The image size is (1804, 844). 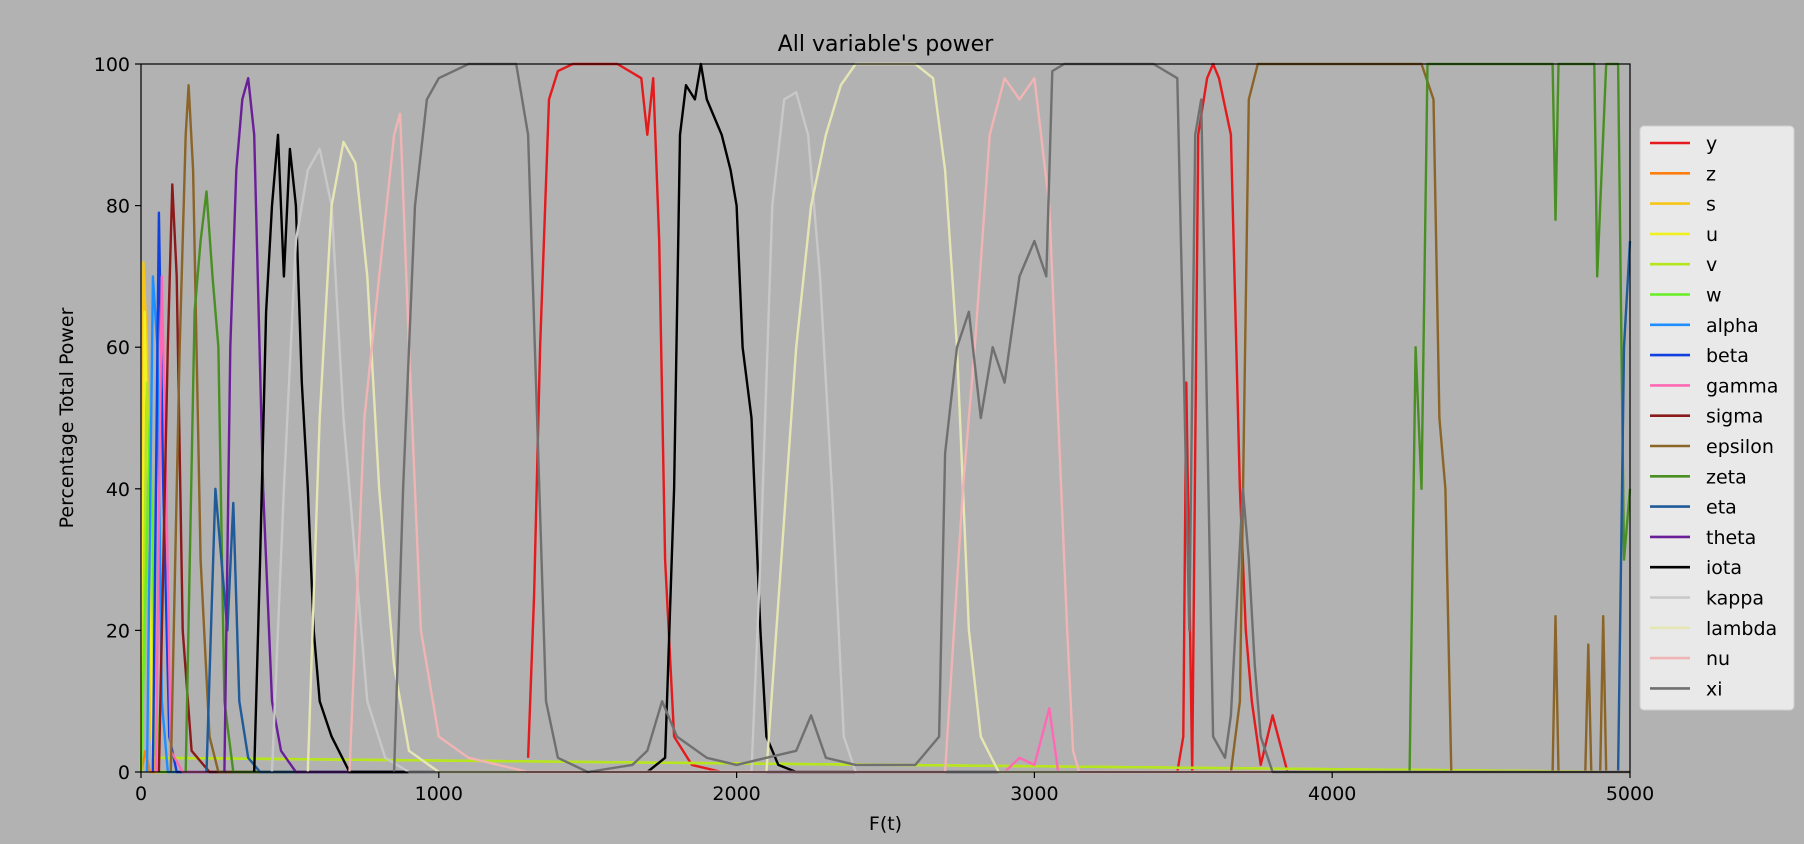 What do you see at coordinates (112, 65) in the screenshot?
I see `y-tick-label: 100` at bounding box center [112, 65].